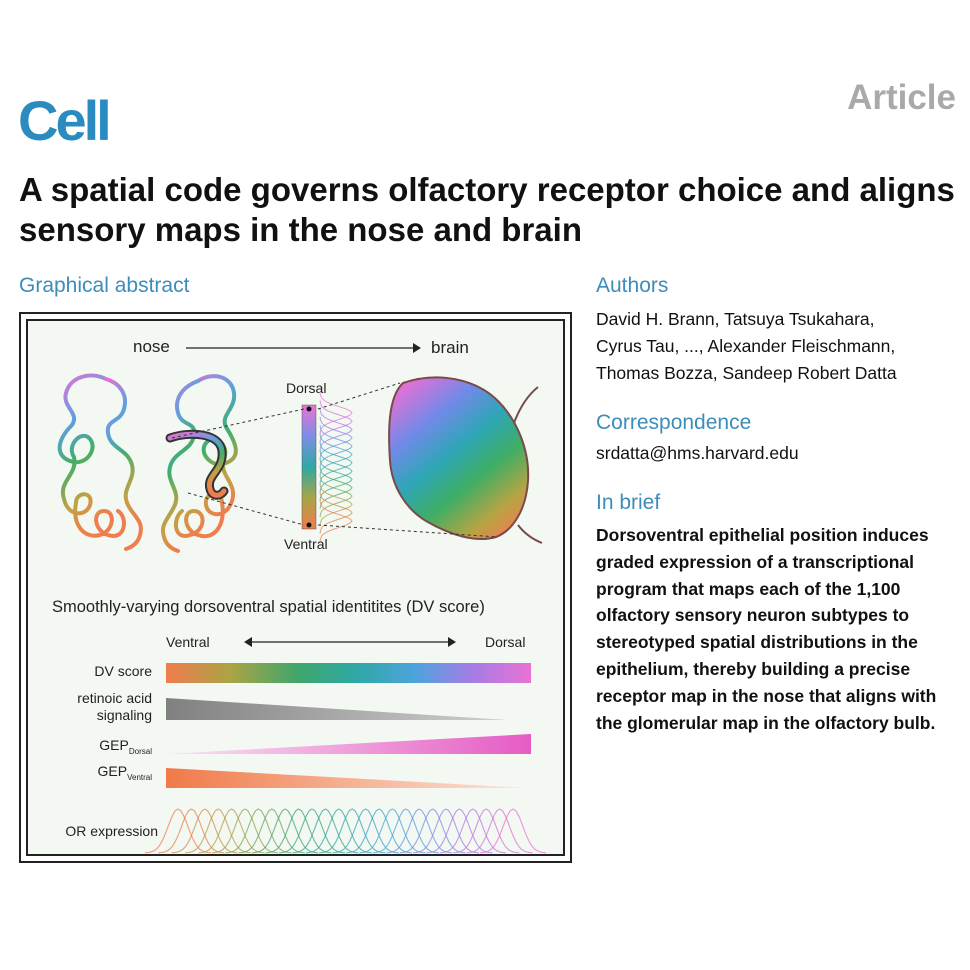  I want to click on correspondence-heading: Correspondence, so click(674, 422).